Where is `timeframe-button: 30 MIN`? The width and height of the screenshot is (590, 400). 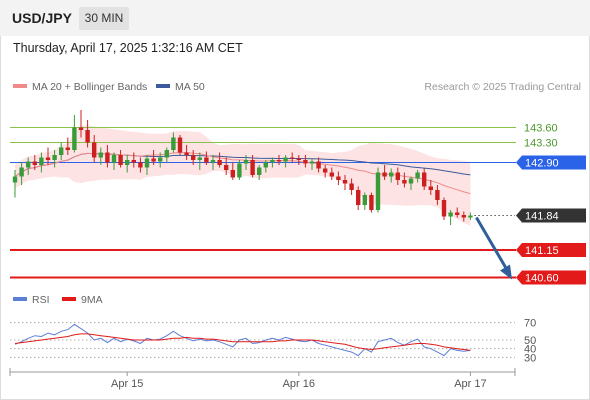
timeframe-button: 30 MIN is located at coordinates (104, 18).